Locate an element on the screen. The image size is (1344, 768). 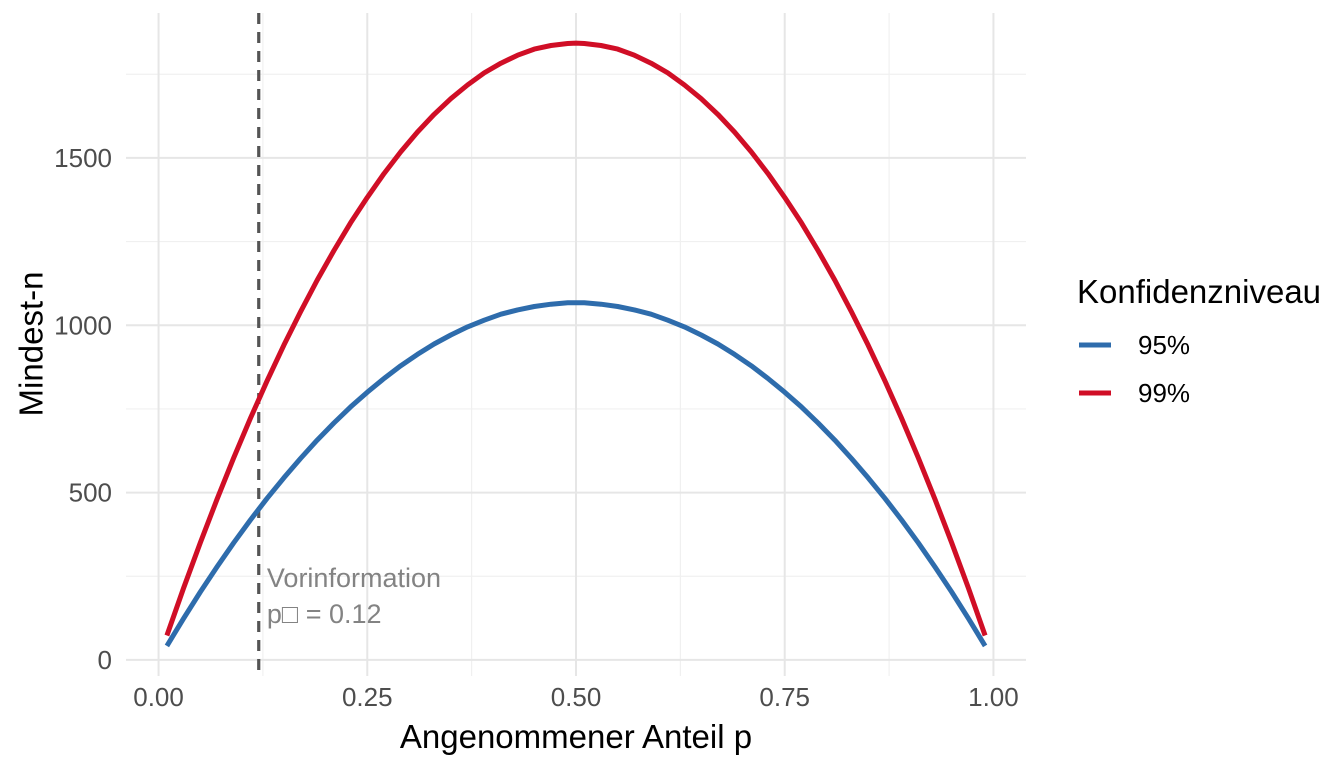
legend-title: Konfidenzniveau is located at coordinates (1199, 291).